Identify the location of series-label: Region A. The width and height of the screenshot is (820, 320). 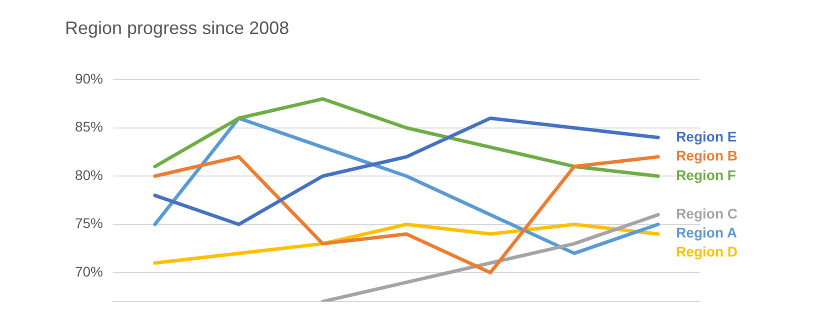
(706, 232).